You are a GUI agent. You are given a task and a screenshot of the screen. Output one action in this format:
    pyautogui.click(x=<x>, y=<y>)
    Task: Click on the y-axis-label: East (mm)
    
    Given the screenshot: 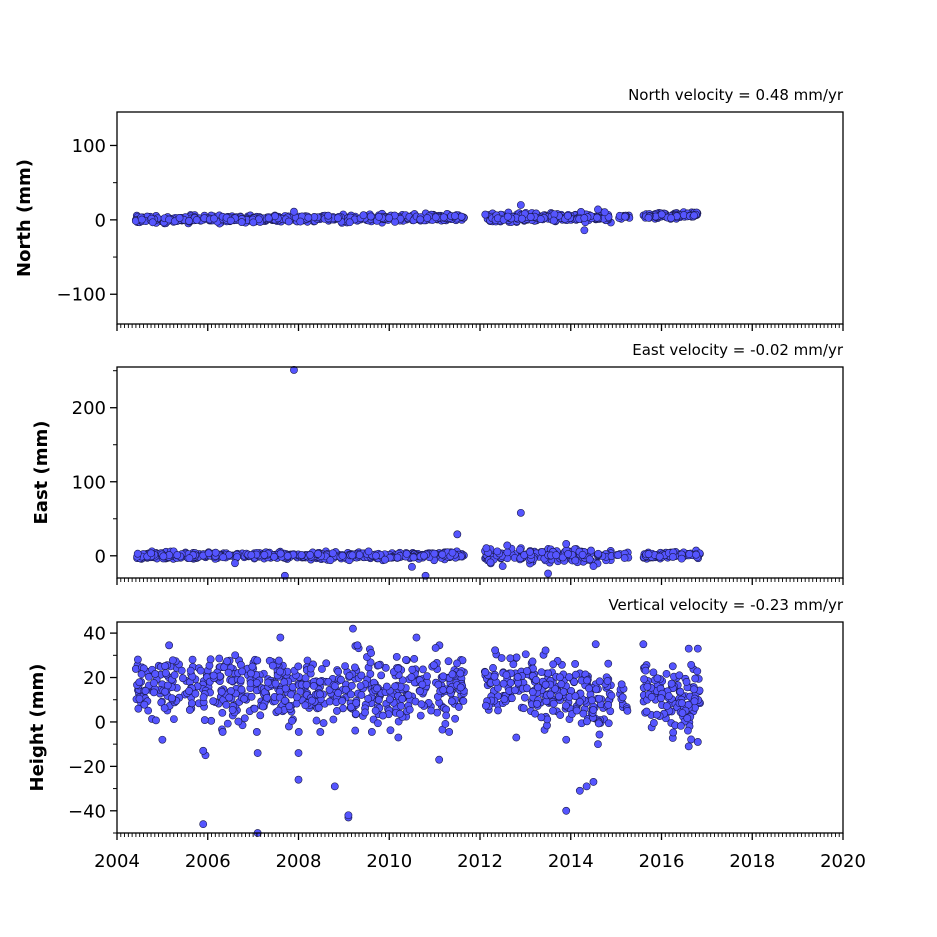 What is the action you would take?
    pyautogui.click(x=41, y=473)
    